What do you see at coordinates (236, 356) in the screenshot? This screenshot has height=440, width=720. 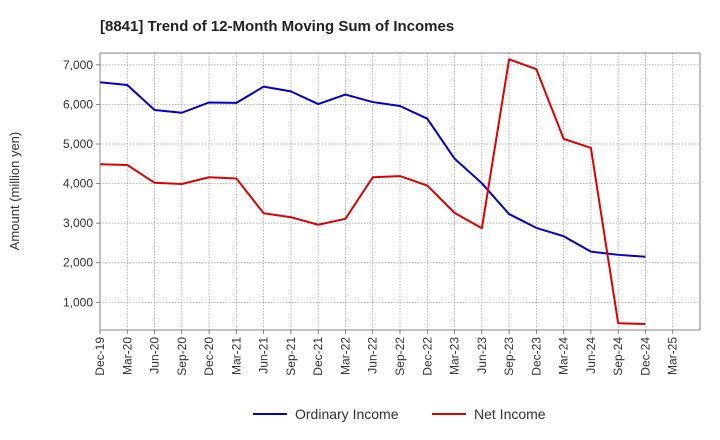 I see `x-tick-label: Mar-21` at bounding box center [236, 356].